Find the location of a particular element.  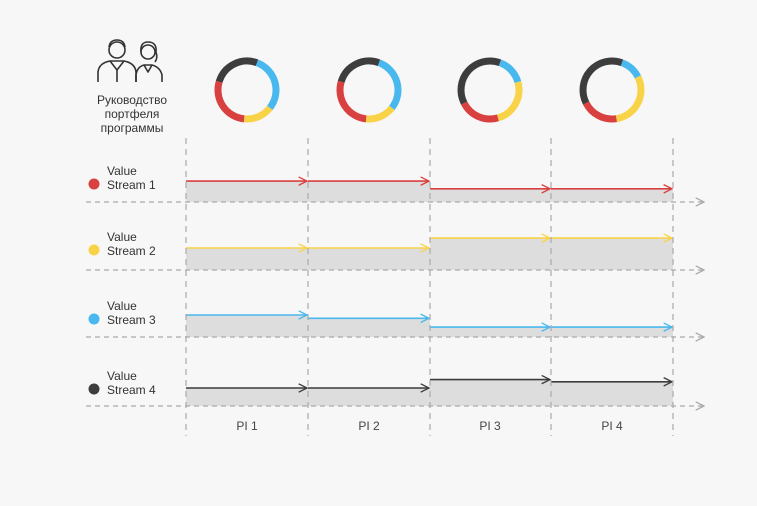

stream-2-pi-2-band is located at coordinates (369, 259).